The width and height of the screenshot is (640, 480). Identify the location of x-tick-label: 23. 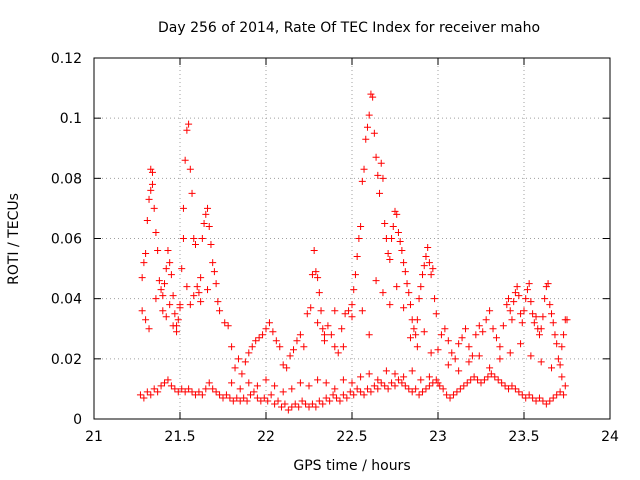
(438, 437).